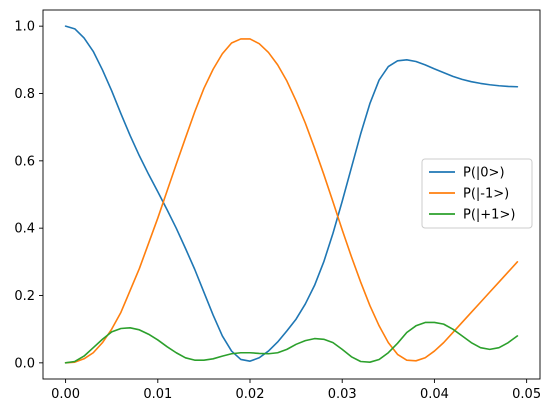 This screenshot has height=413, width=550. What do you see at coordinates (486, 194) in the screenshot?
I see `legend-label: P(|-1>)` at bounding box center [486, 194].